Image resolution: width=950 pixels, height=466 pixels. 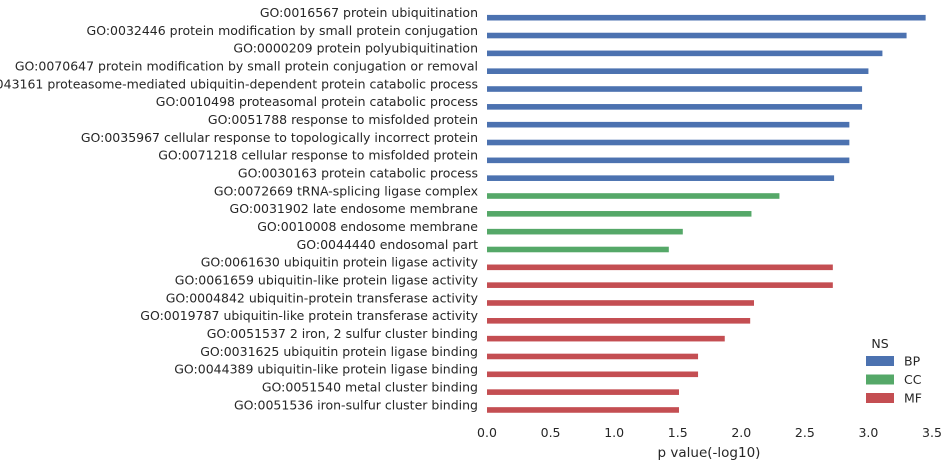 I want to click on x-tick-label: 0.0, so click(x=487, y=432).